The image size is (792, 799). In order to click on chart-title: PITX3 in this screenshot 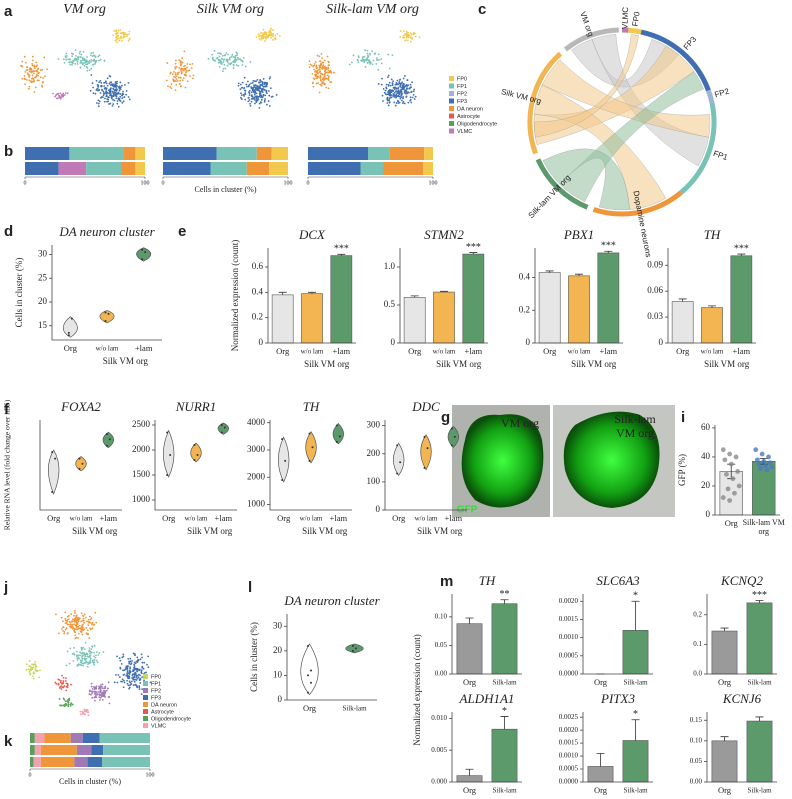, I will do `click(617, 698)`.